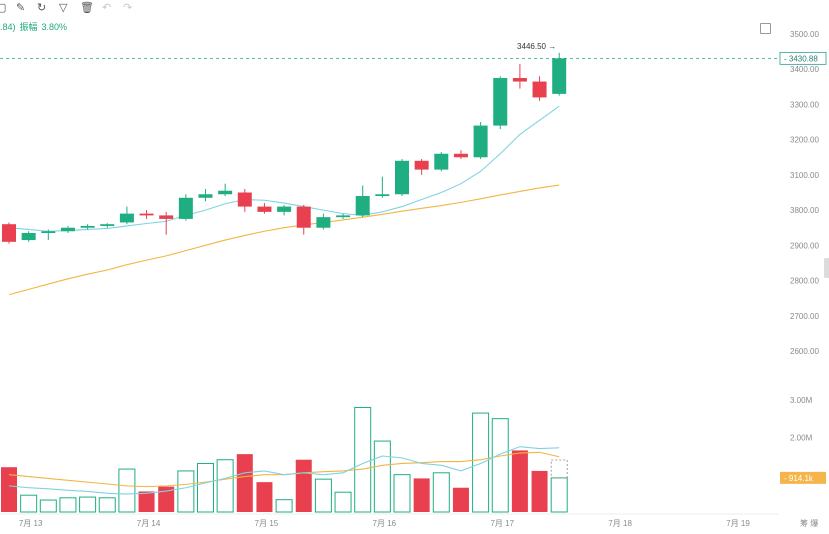  I want to click on current-price-tag: - 3430.88, so click(803, 58).